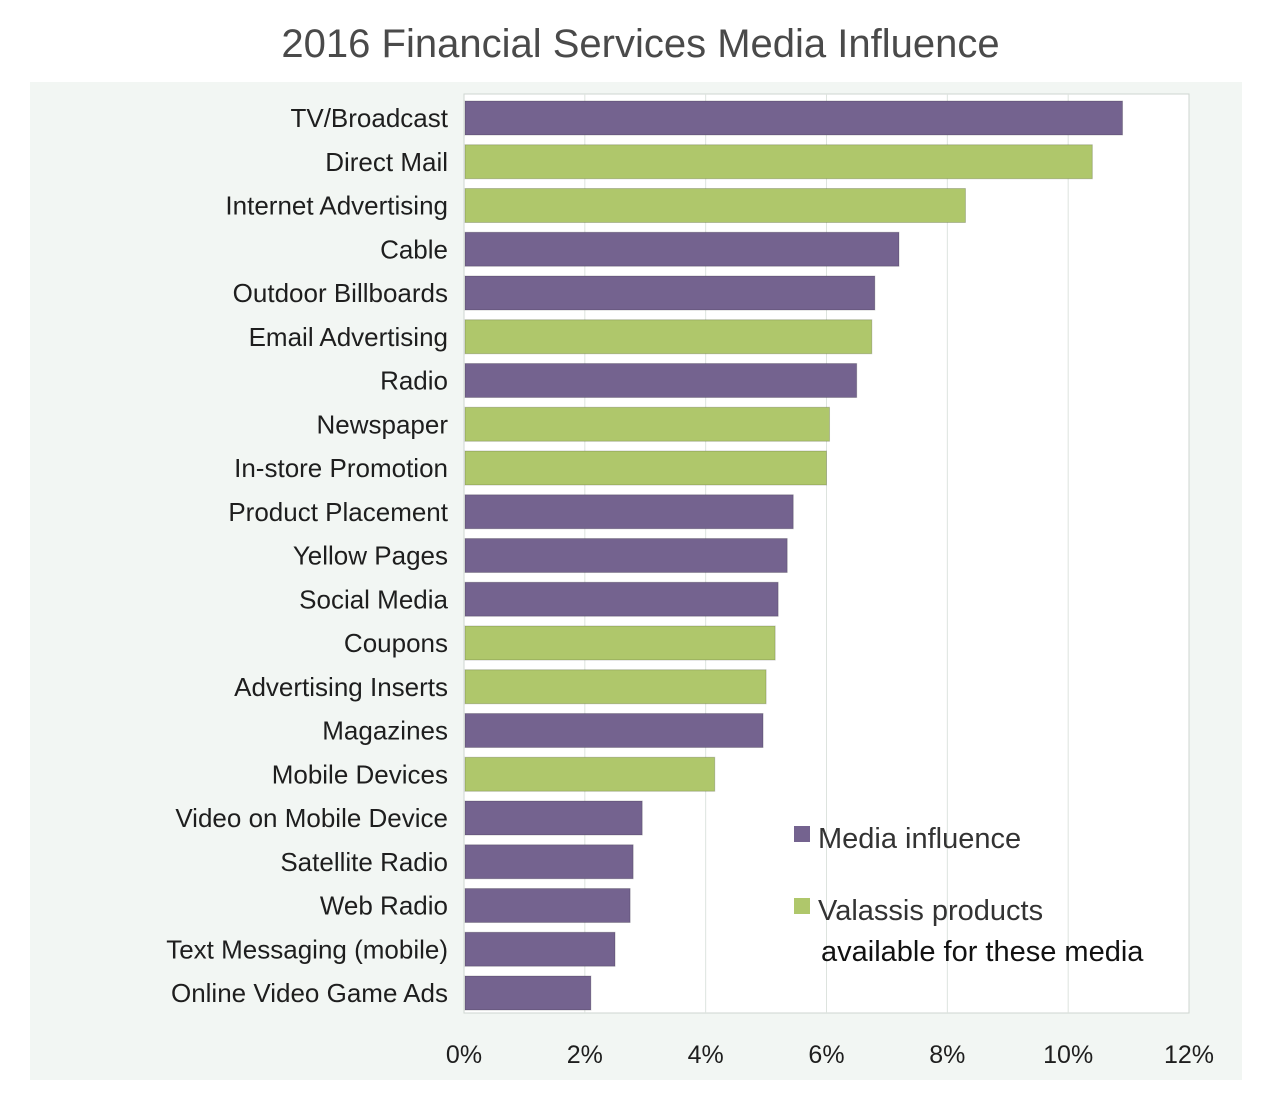 Image resolution: width=1281 pixels, height=1093 pixels. What do you see at coordinates (373, 599) in the screenshot?
I see `category-label: Social Media` at bounding box center [373, 599].